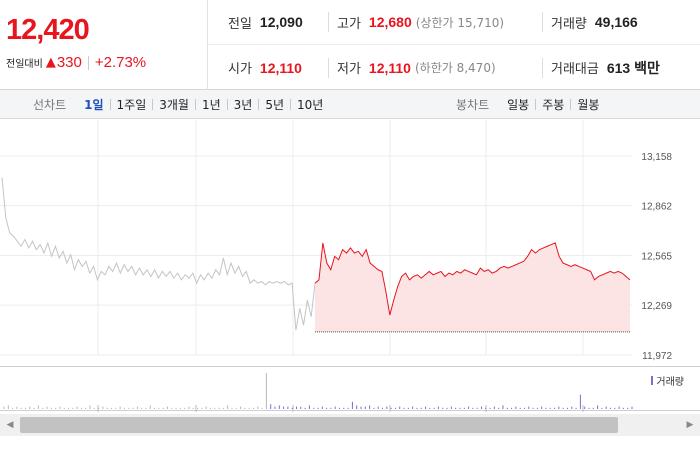 The height and width of the screenshot is (450, 700). Describe the element at coordinates (69, 62) in the screenshot. I see `change-amount: 330` at that location.